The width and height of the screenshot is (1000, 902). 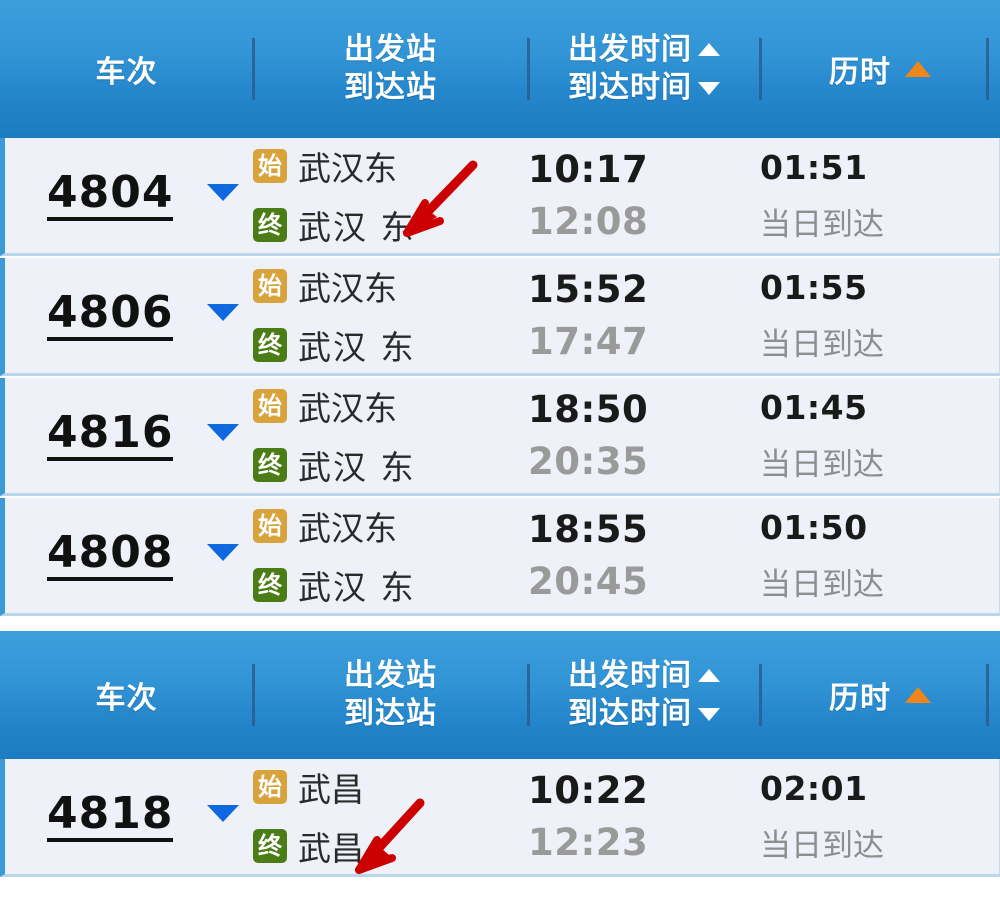 I want to click on arrival-time: 12:23, so click(x=588, y=842).